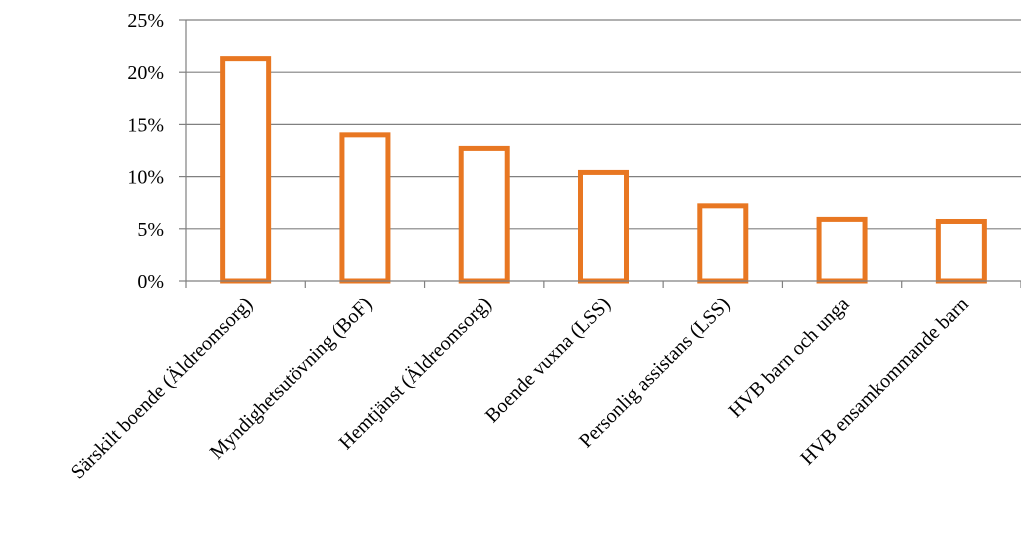 The image size is (1021, 543). I want to click on x-category-label: HVB barn och unga, so click(789, 357).